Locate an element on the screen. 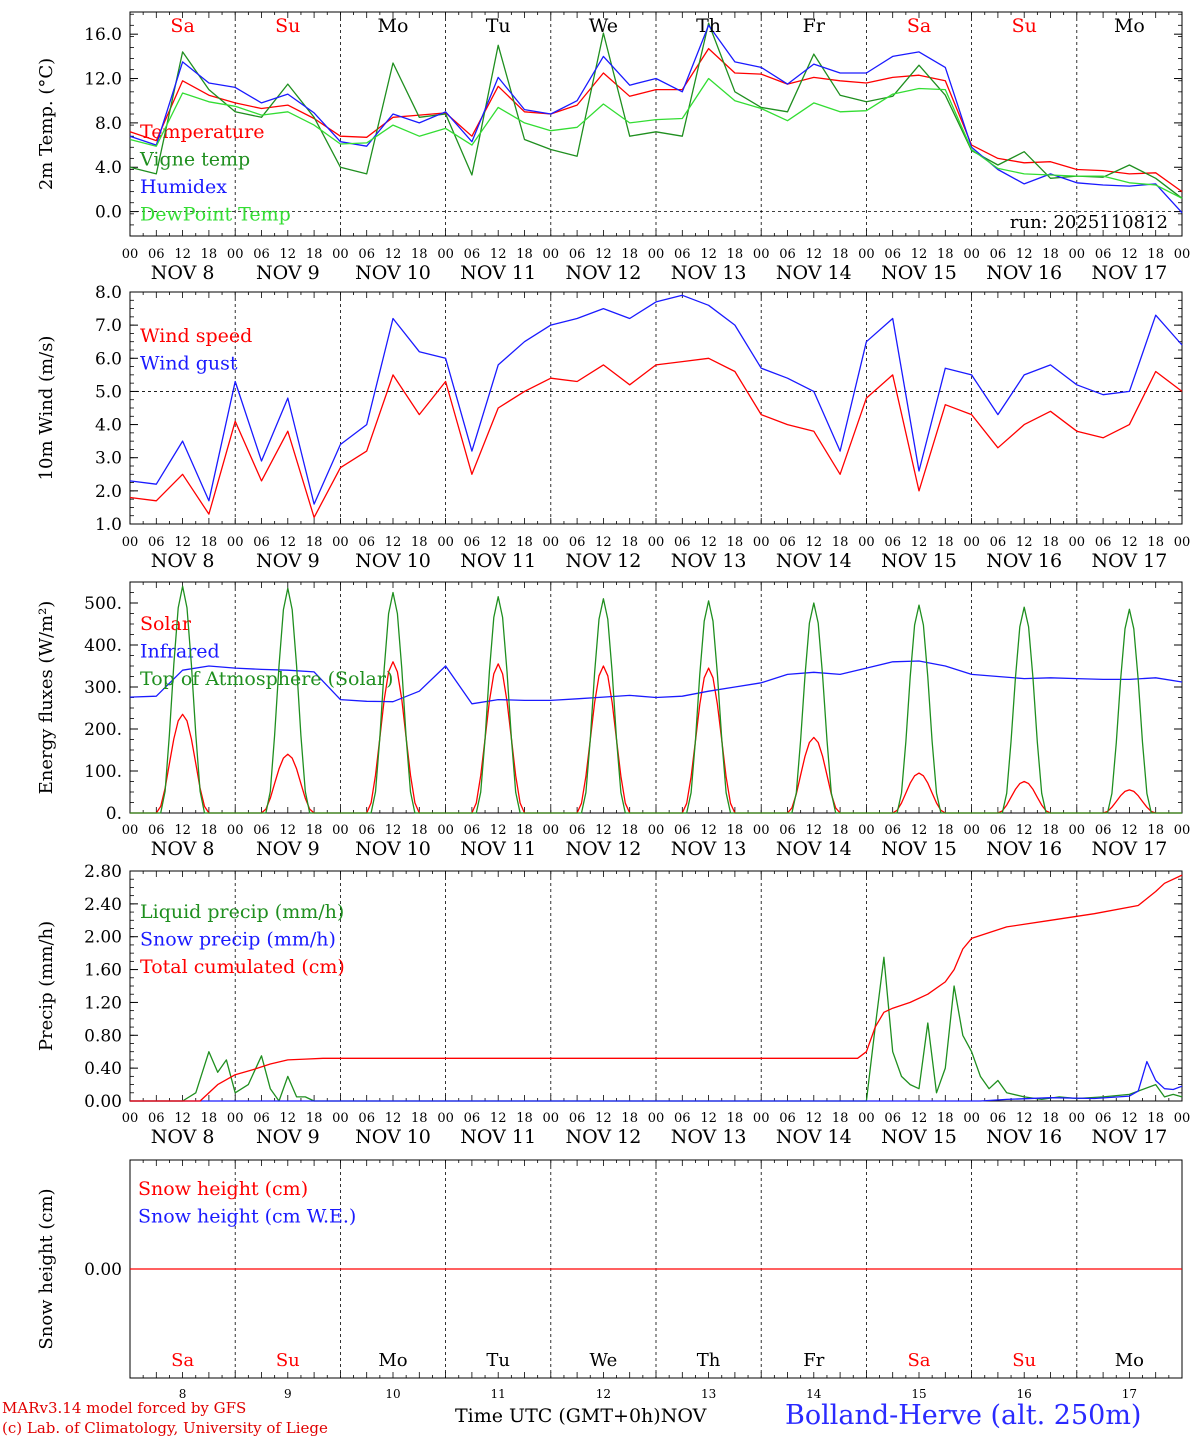 This screenshot has width=1194, height=1440. series-line-dewpoint-temp is located at coordinates (656, 138).